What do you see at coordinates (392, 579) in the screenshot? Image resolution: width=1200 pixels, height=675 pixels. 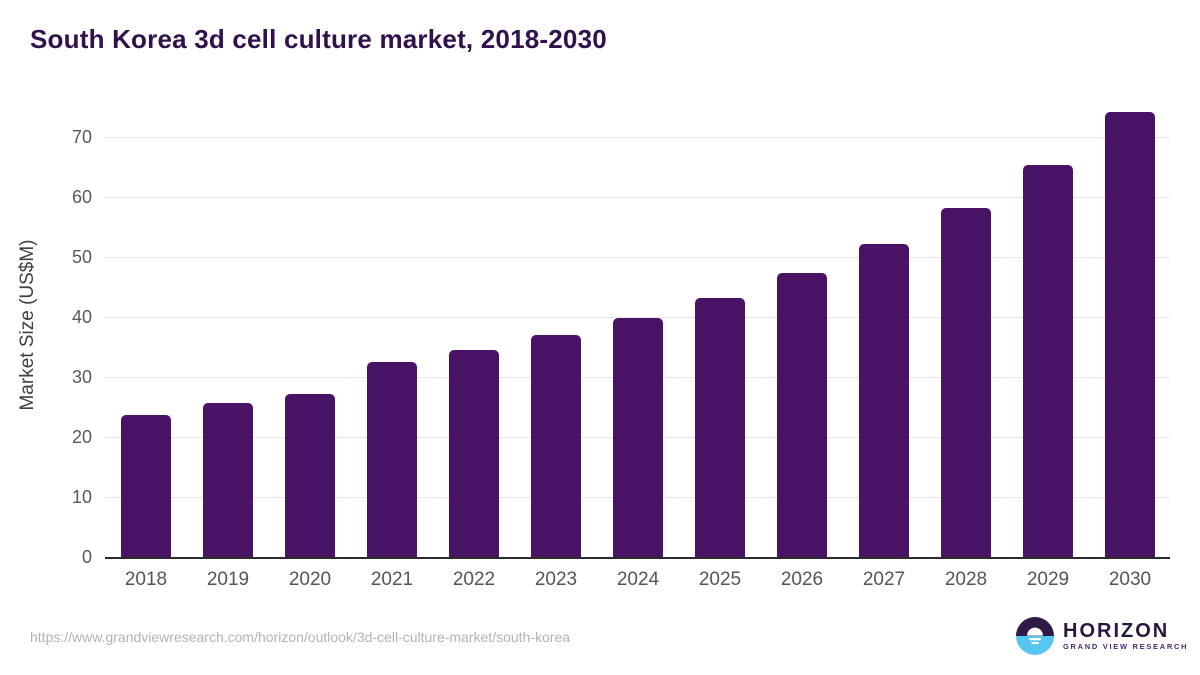 I see `x-tick-label-2021: 2021` at bounding box center [392, 579].